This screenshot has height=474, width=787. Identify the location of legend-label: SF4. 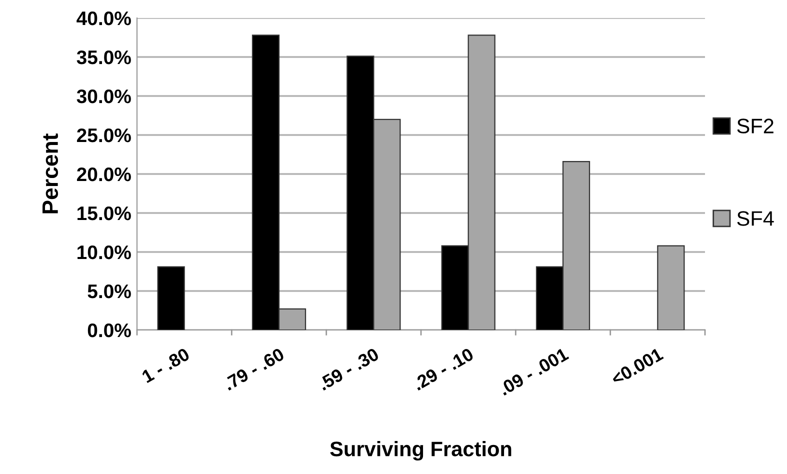
(755, 218).